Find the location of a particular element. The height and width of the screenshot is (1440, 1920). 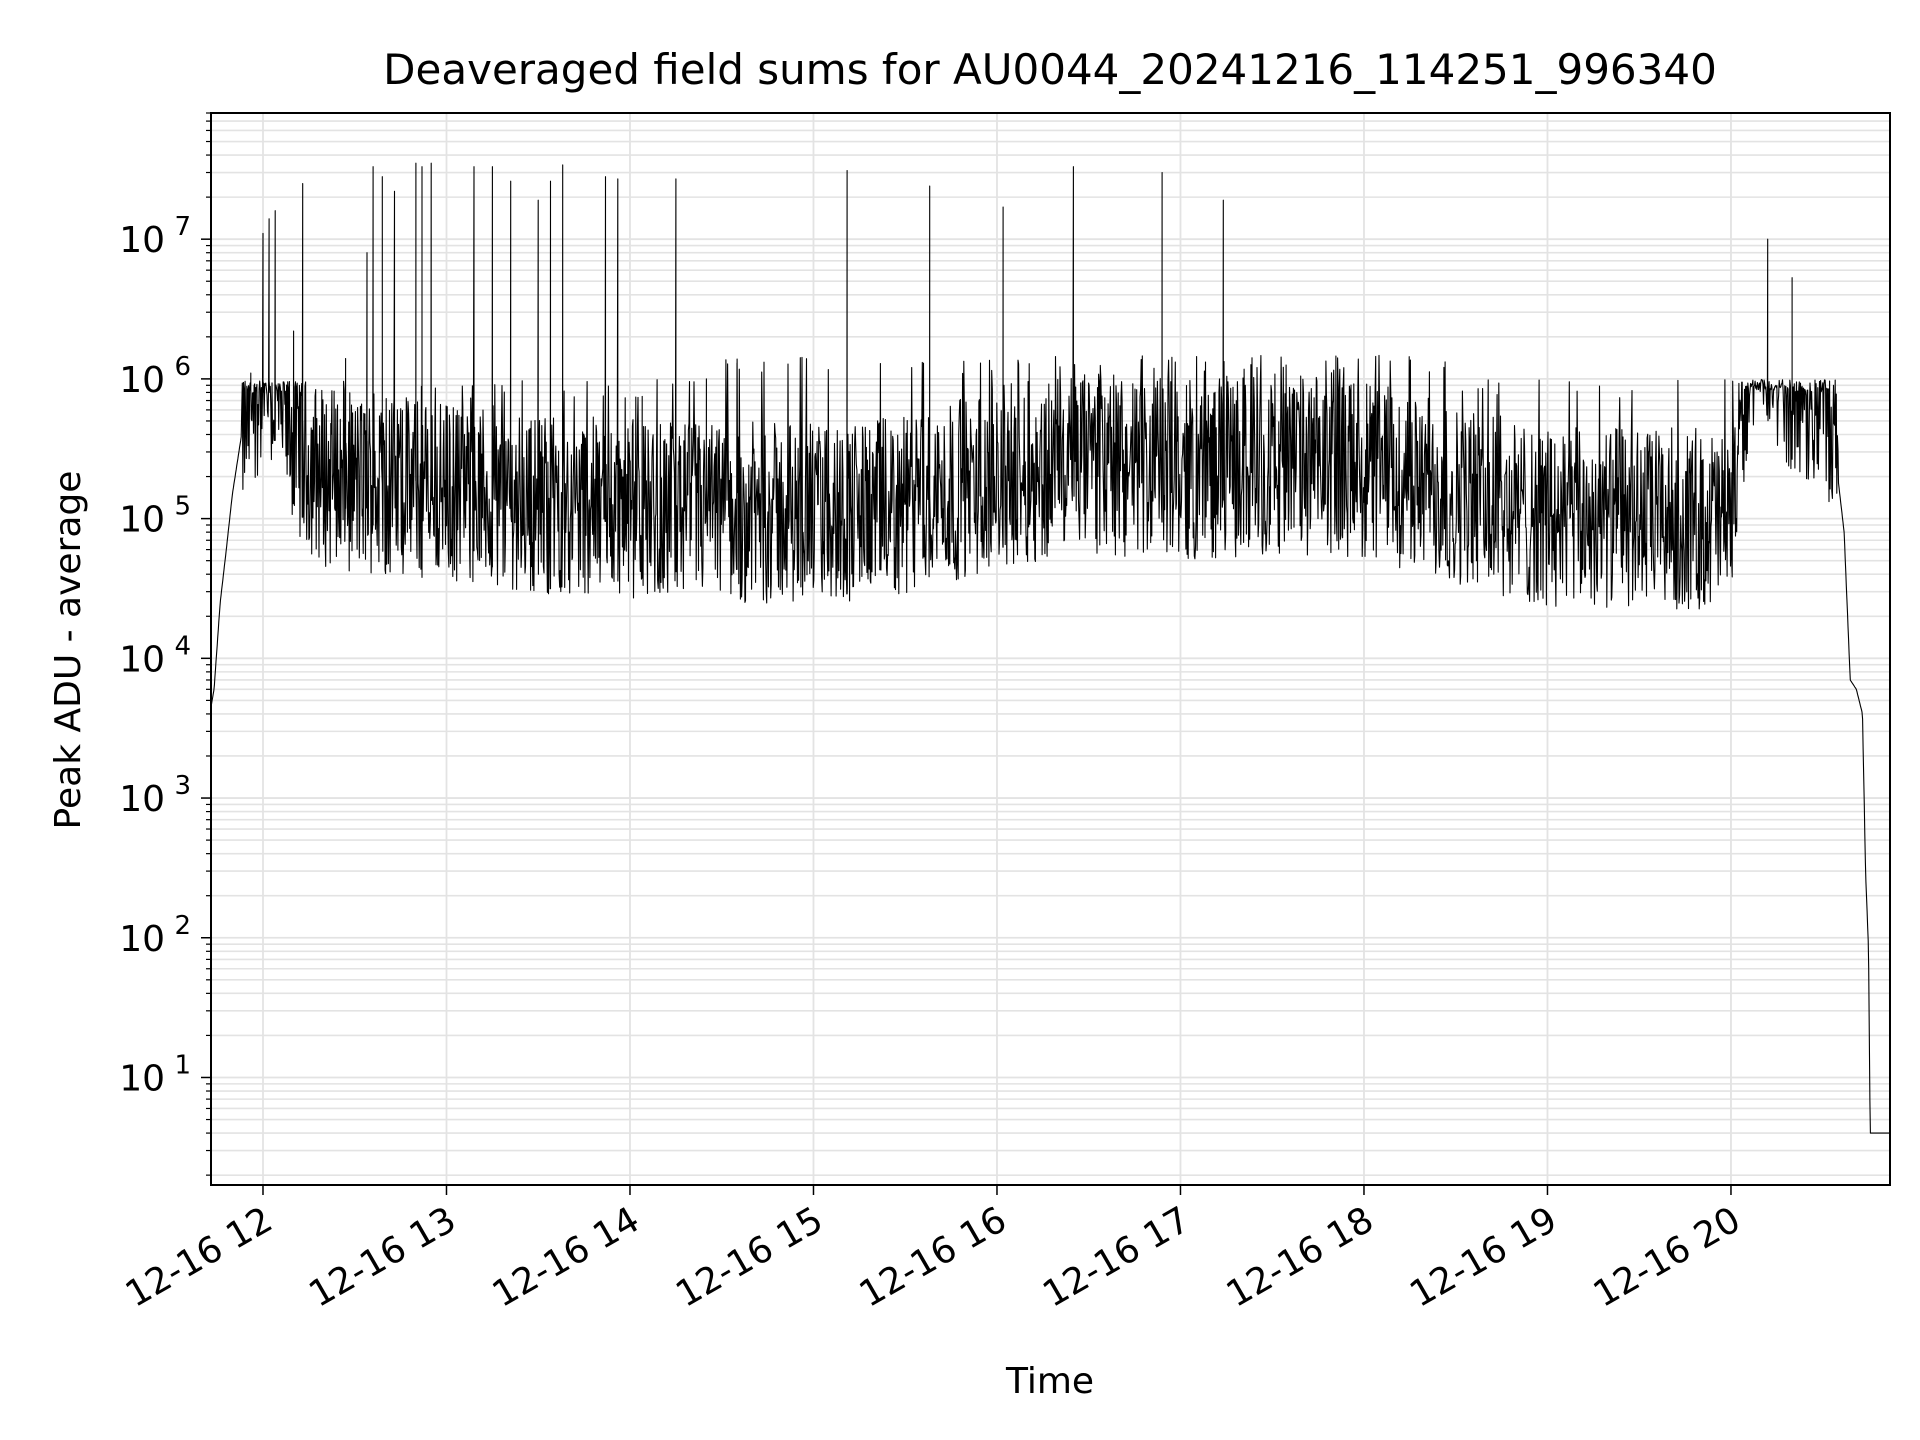

y-tick-exponent: 6 is located at coordinates (182, 367).